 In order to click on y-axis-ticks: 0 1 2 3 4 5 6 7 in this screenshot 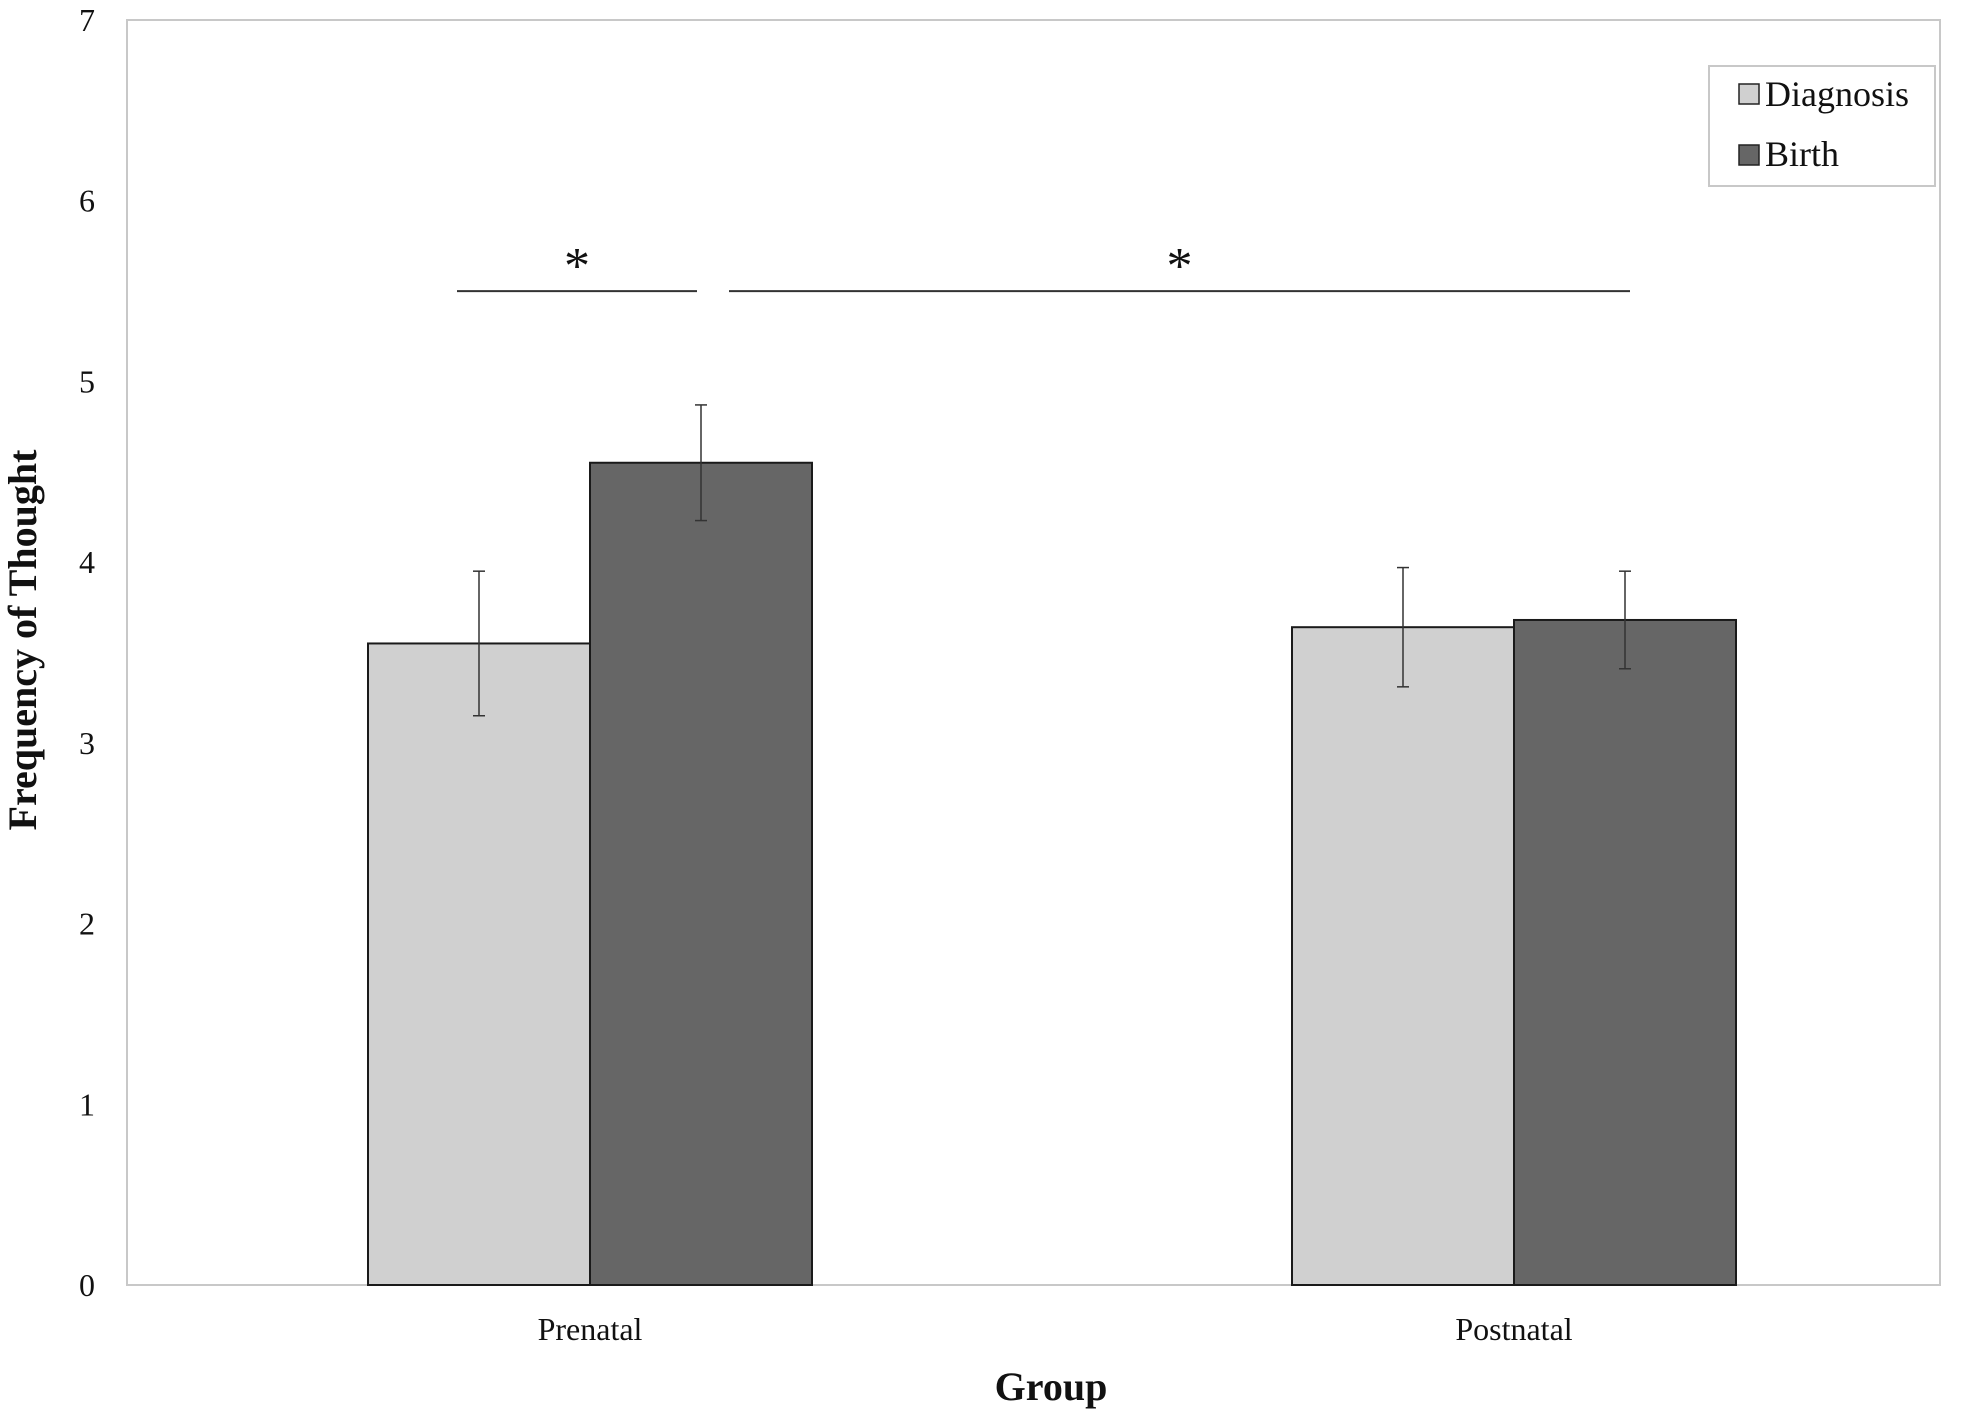, I will do `click(87, 652)`.